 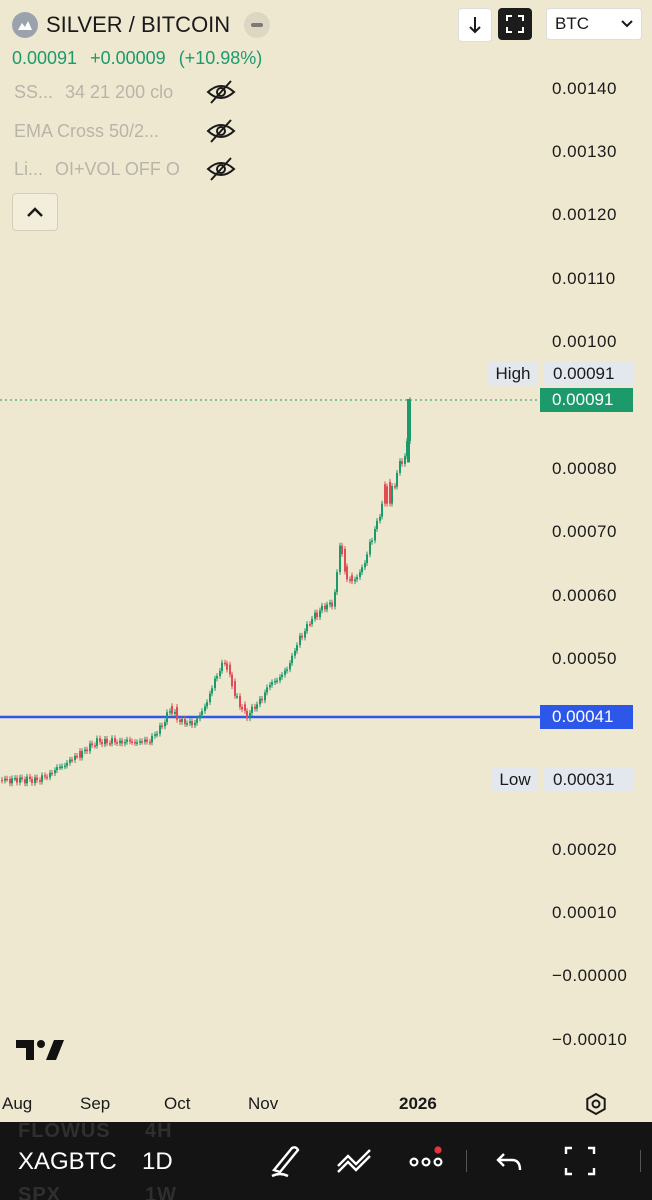 What do you see at coordinates (257, 25) in the screenshot?
I see `collapse-legend-button` at bounding box center [257, 25].